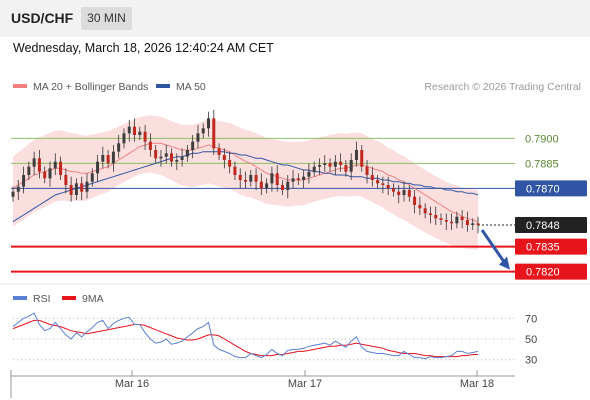 The height and width of the screenshot is (400, 590). Describe the element at coordinates (477, 384) in the screenshot. I see `x-tick-label: Mar 18` at that location.